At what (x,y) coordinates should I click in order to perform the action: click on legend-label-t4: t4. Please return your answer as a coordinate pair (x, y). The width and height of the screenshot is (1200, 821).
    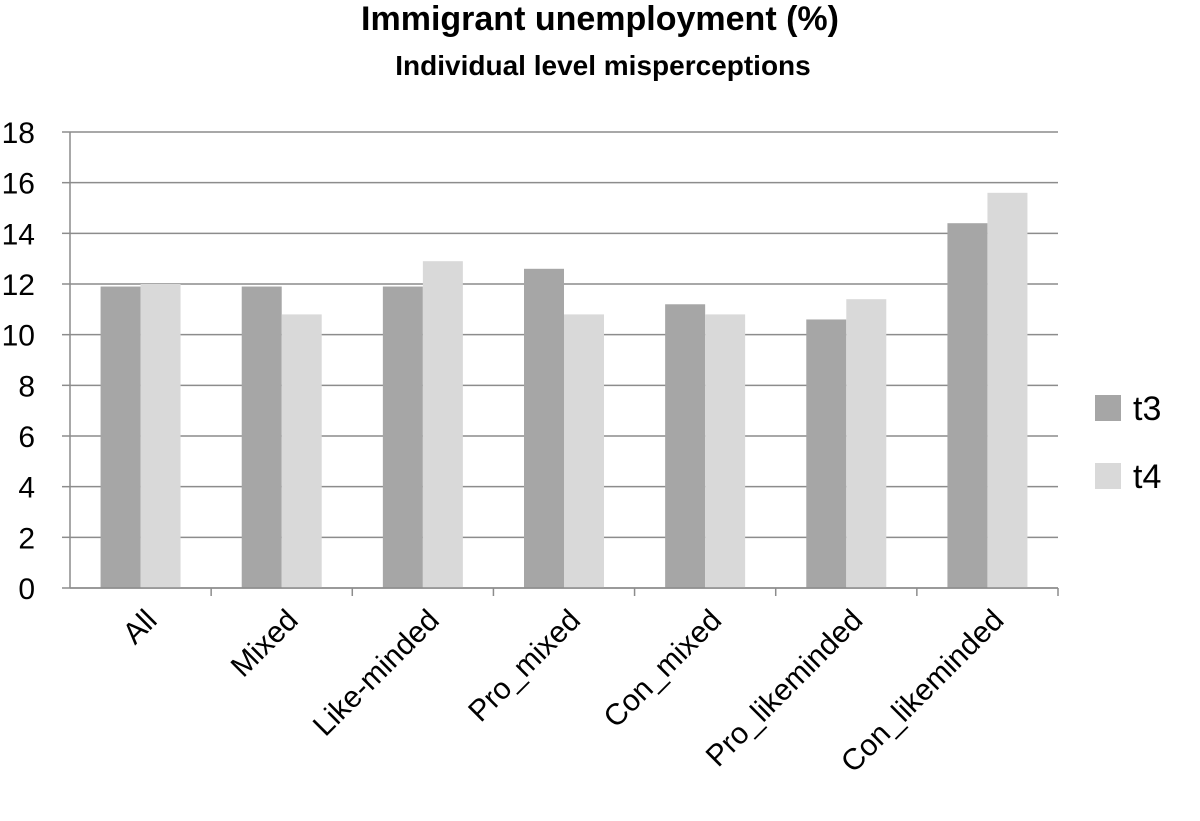
    Looking at the image, I should click on (1147, 477).